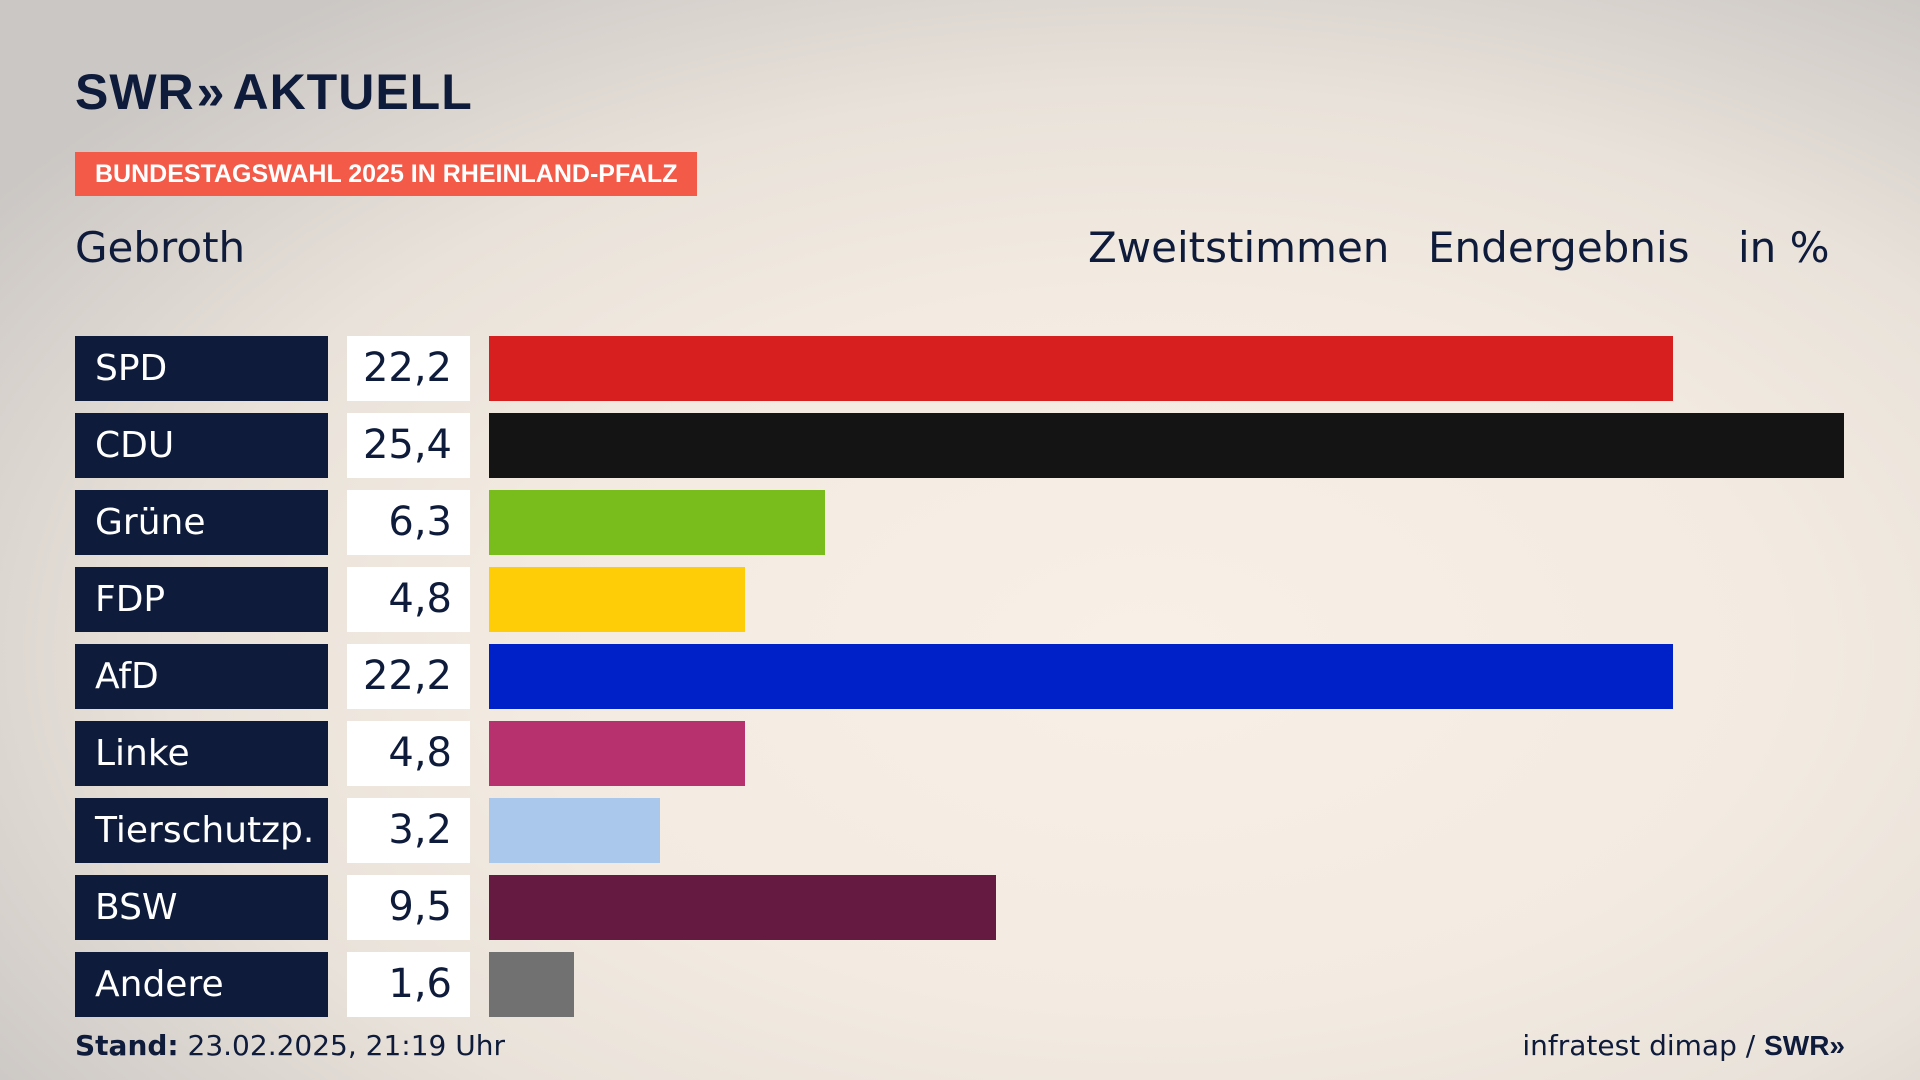 The image size is (1920, 1080). What do you see at coordinates (1081, 676) in the screenshot?
I see `bar-afd` at bounding box center [1081, 676].